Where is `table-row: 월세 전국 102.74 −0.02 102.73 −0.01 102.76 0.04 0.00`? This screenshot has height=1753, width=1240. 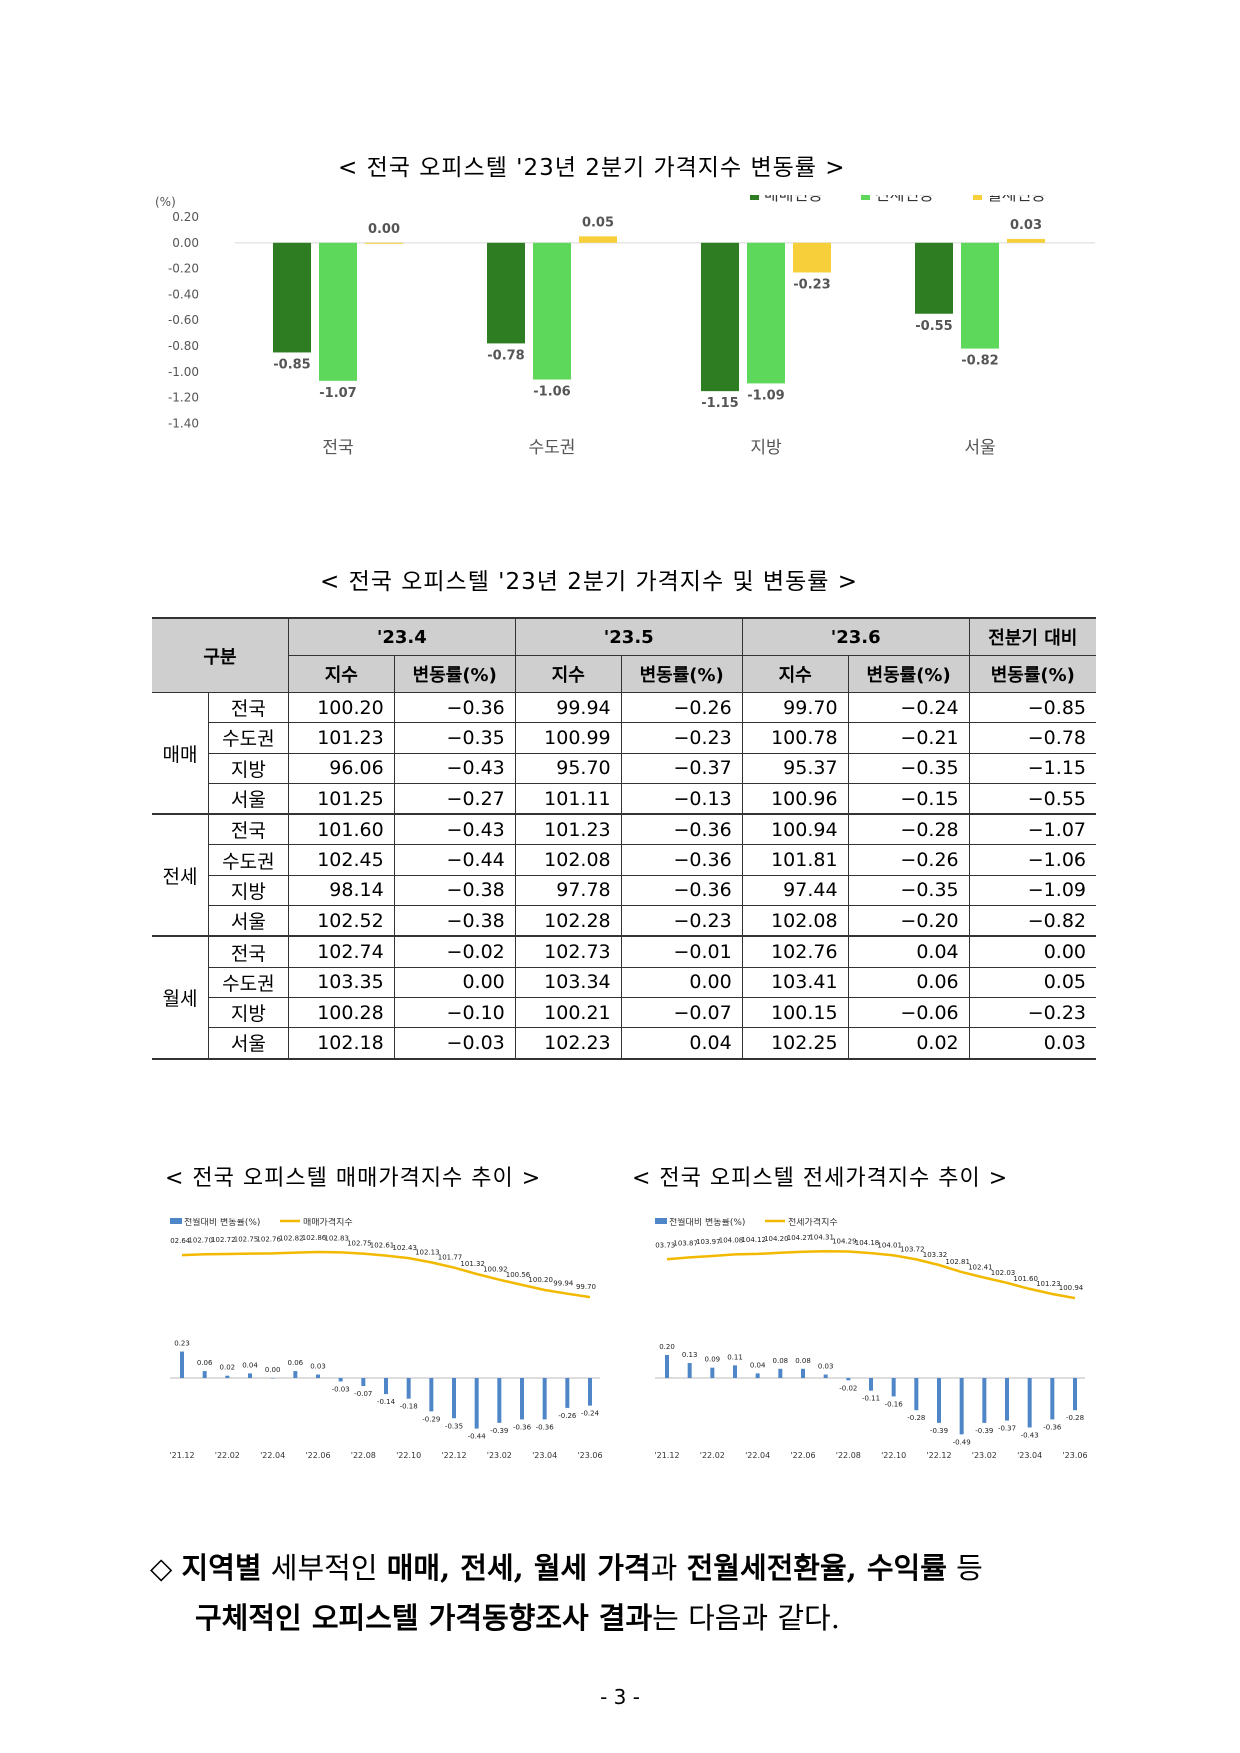 table-row: 월세 전국 102.74 −0.02 102.73 −0.01 102.76 0.04 0.00 is located at coordinates (624, 997).